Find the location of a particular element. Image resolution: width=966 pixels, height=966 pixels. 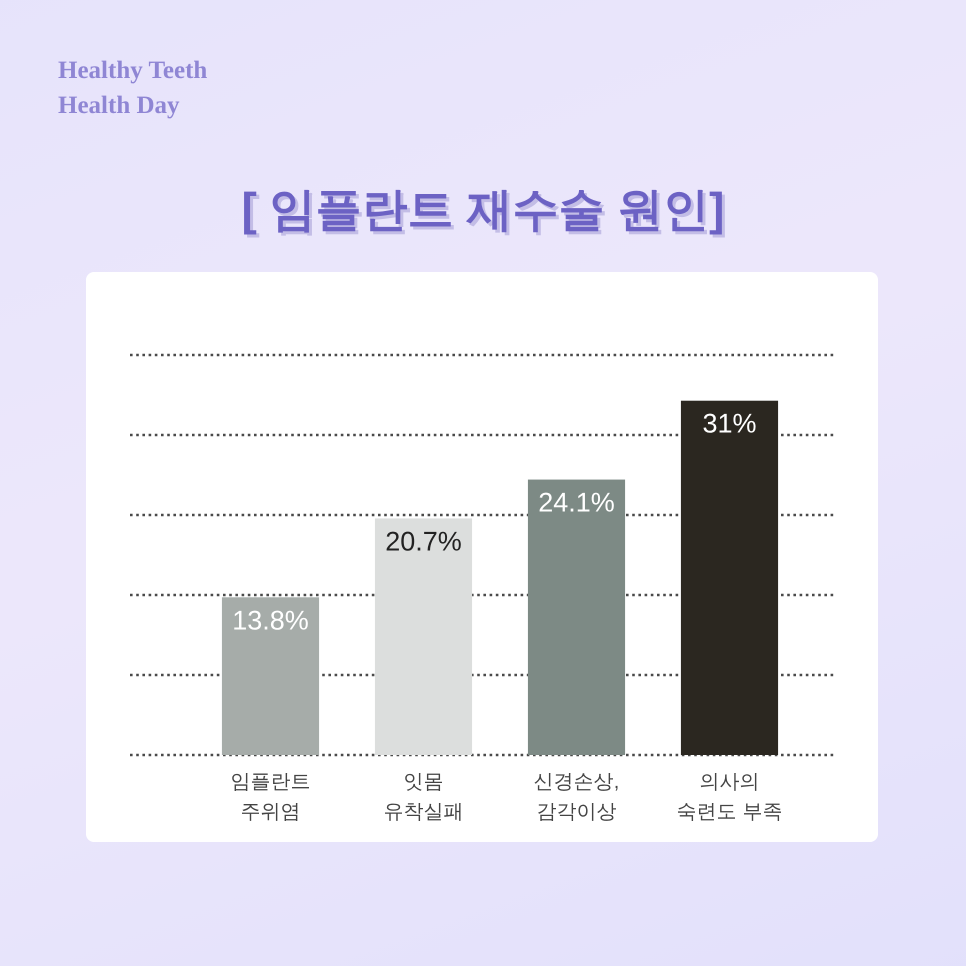

x-tick-label: 잇몸 유착실패 is located at coordinates (424, 797).